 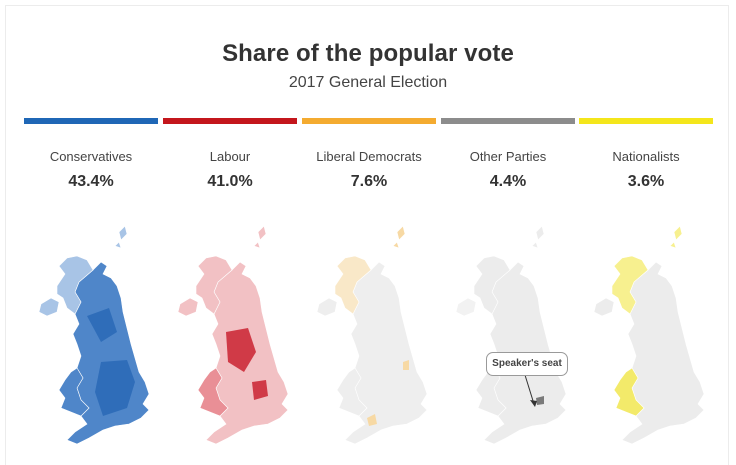 What do you see at coordinates (508, 156) in the screenshot?
I see `party-name: Other Parties` at bounding box center [508, 156].